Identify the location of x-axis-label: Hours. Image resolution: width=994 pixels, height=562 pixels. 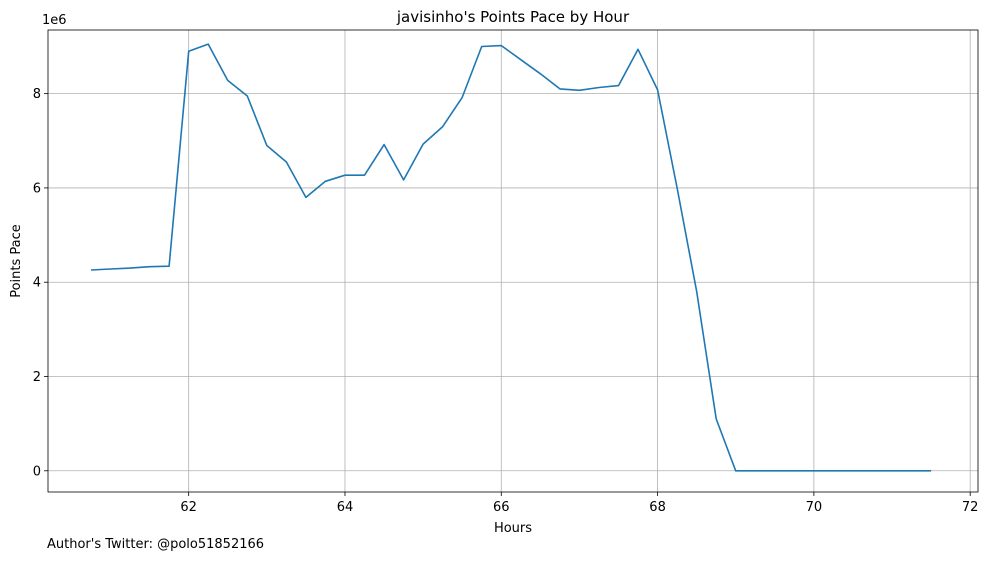
(513, 528).